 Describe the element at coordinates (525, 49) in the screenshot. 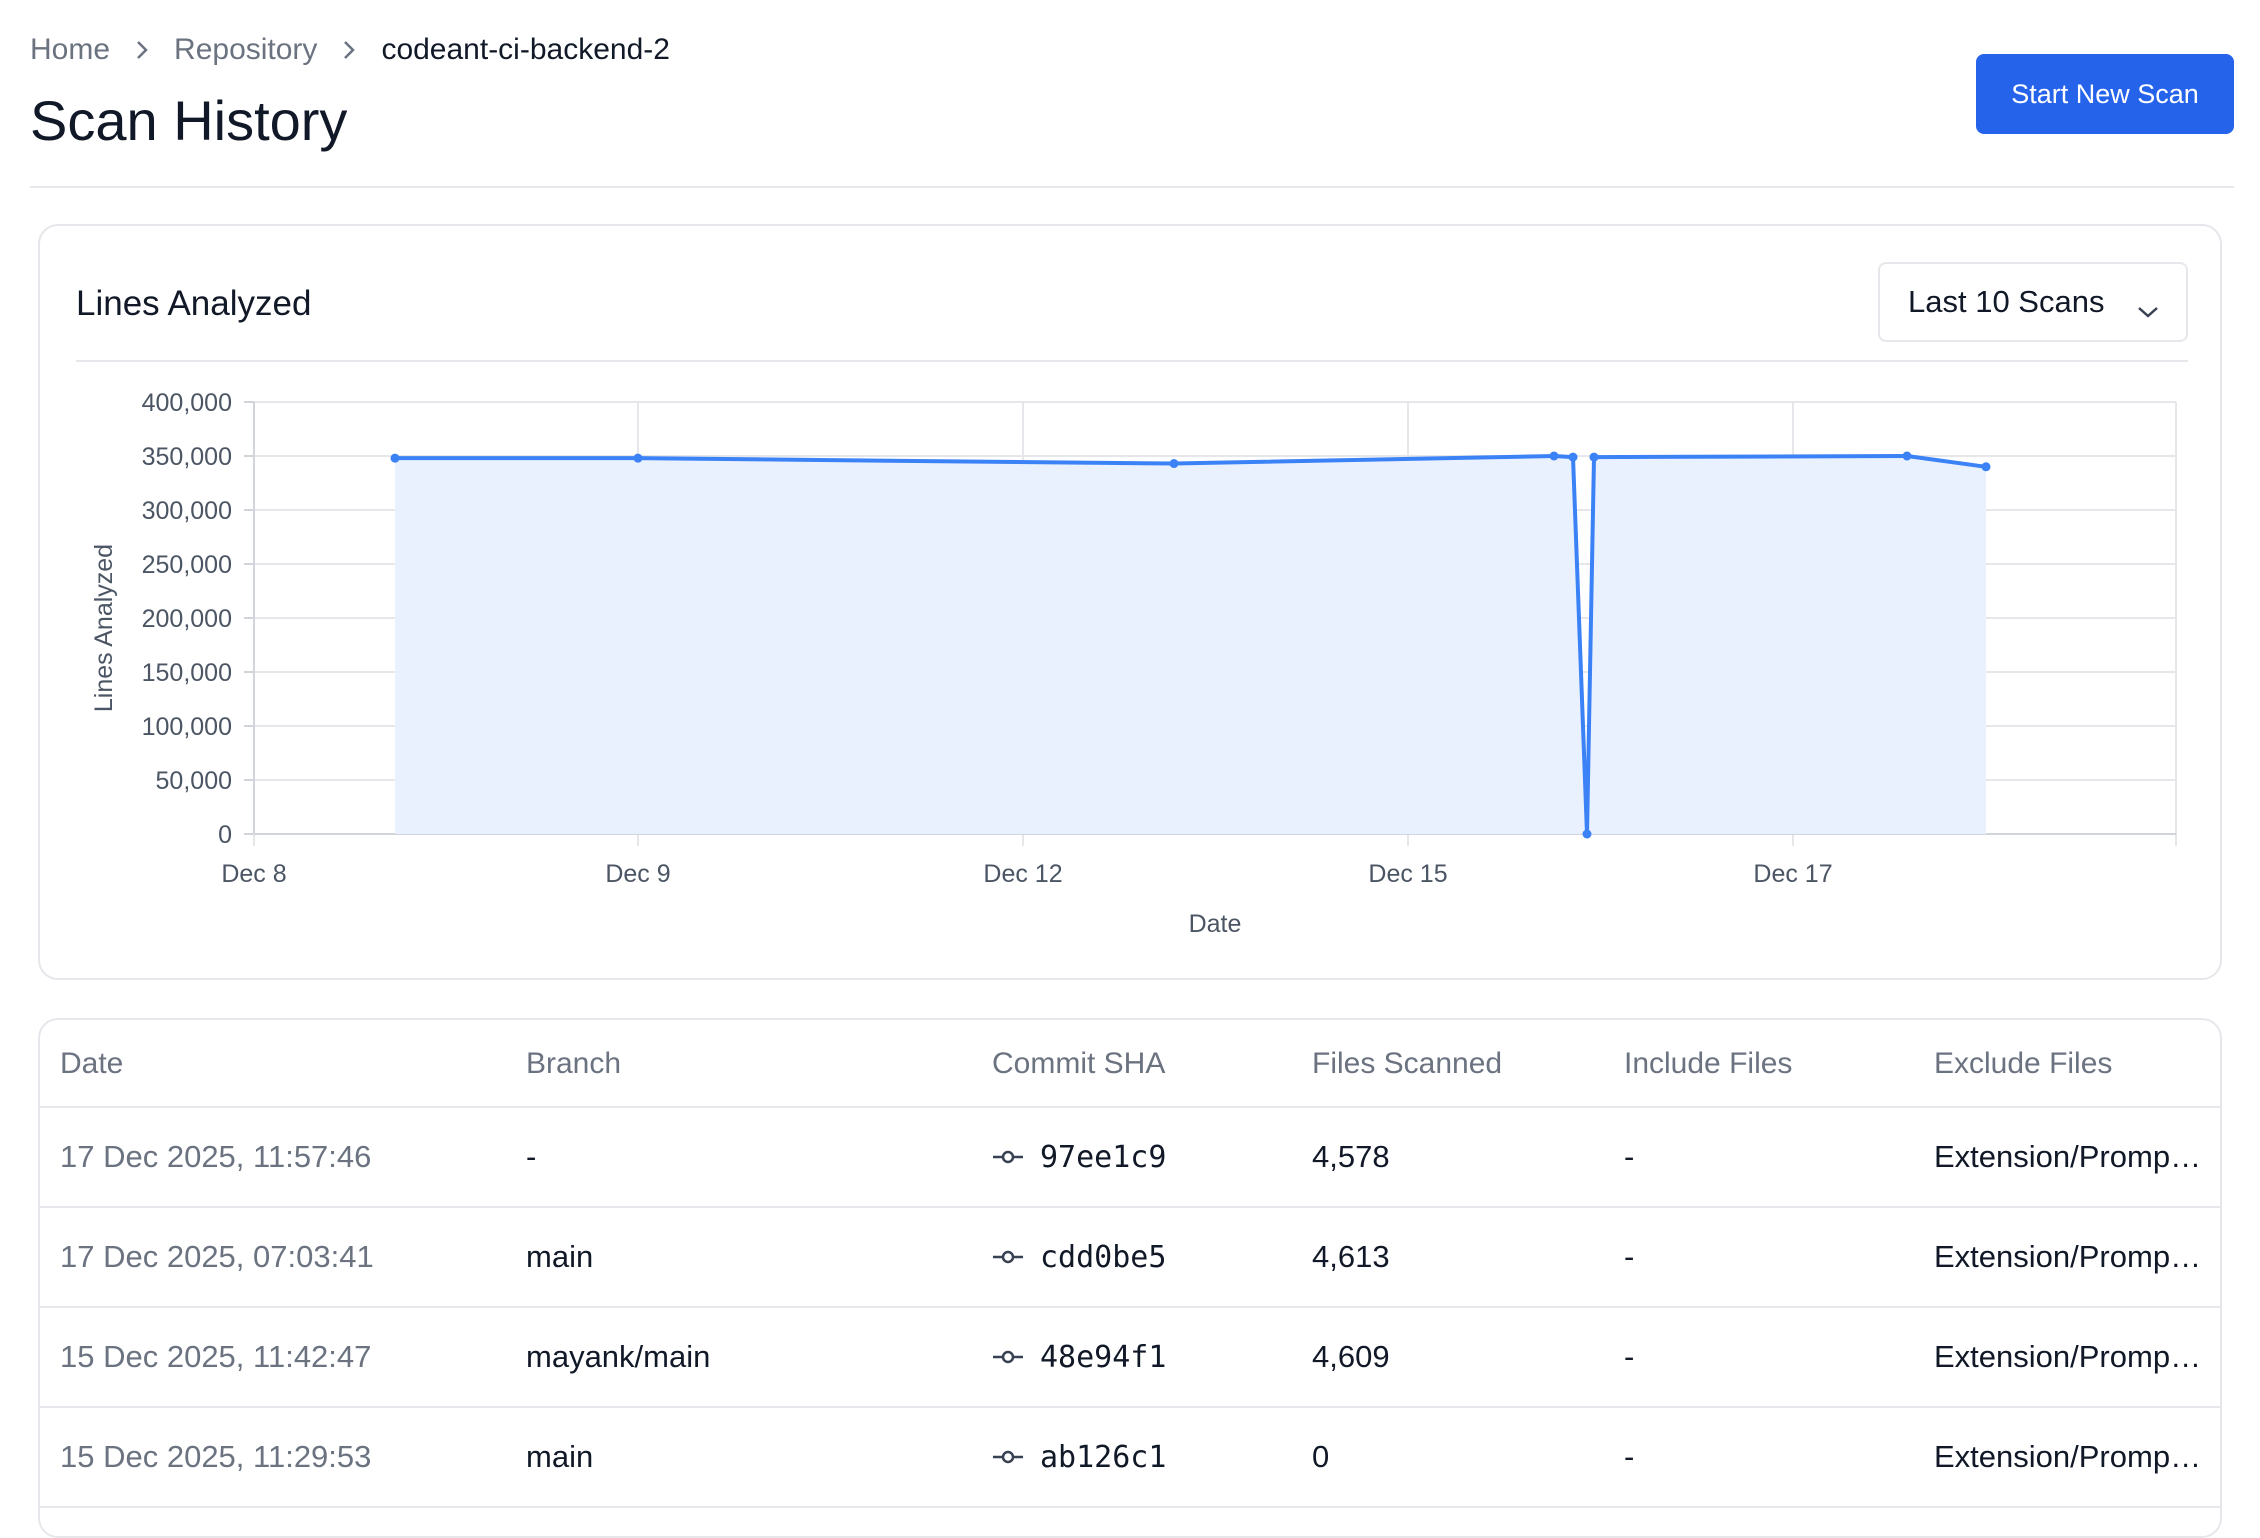

I see `breadcrumb-current-repo: codeant-ci-backend-2` at that location.